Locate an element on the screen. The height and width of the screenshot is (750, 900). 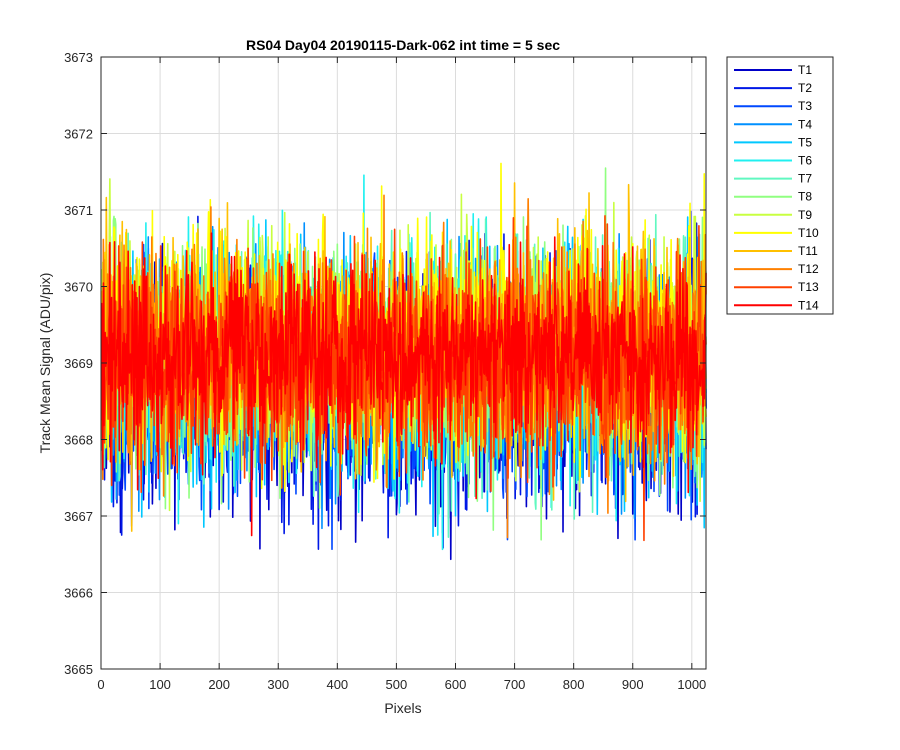
legend-label-T14: T14 is located at coordinates (808, 305).